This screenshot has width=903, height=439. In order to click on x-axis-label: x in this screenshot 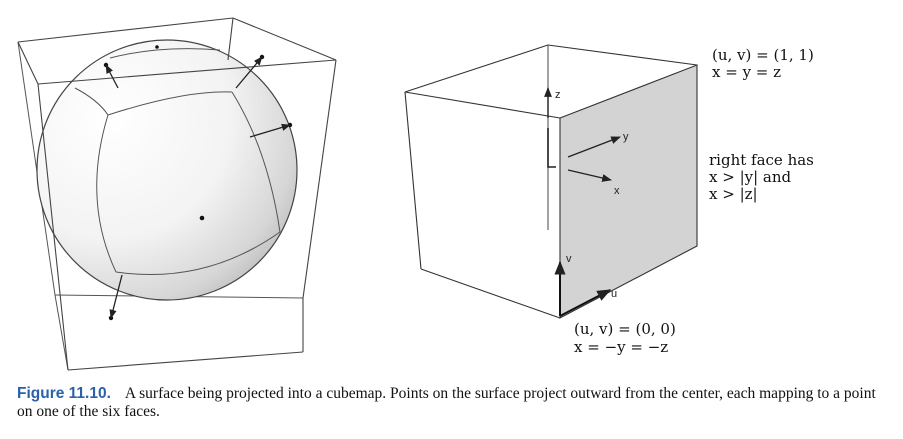, I will do `click(617, 191)`.